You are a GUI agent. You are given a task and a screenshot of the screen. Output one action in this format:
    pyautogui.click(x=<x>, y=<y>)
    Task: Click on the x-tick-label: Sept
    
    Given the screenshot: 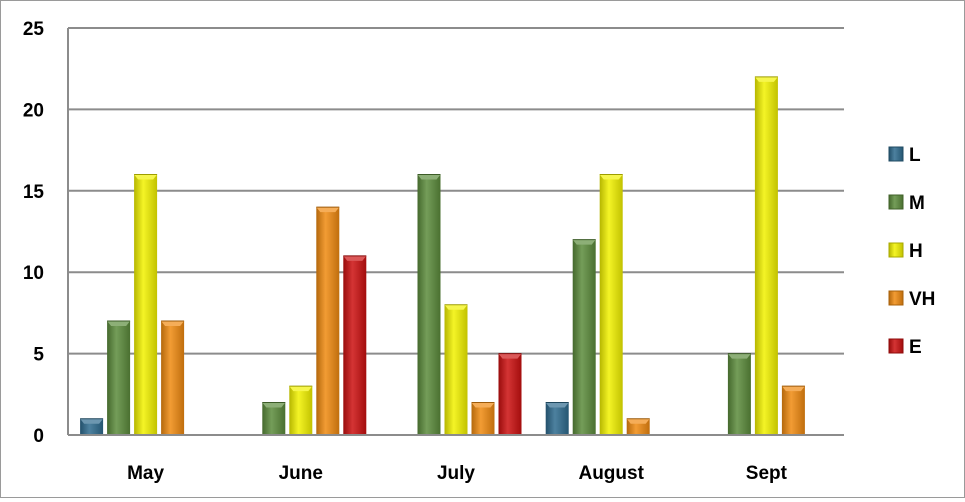 What is the action you would take?
    pyautogui.click(x=767, y=473)
    